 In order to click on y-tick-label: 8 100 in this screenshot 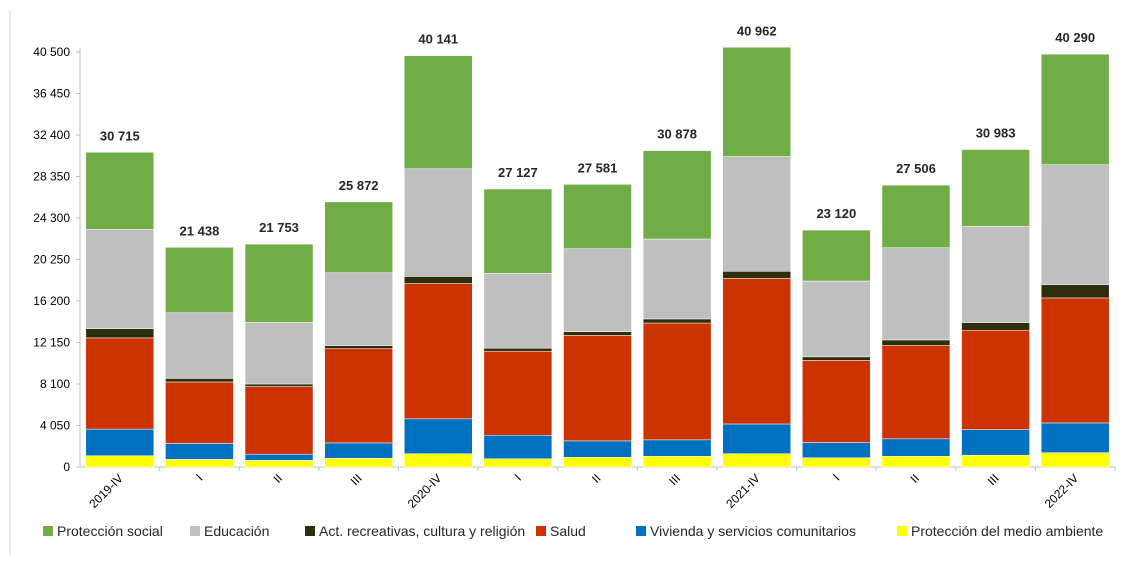, I will do `click(55, 384)`.